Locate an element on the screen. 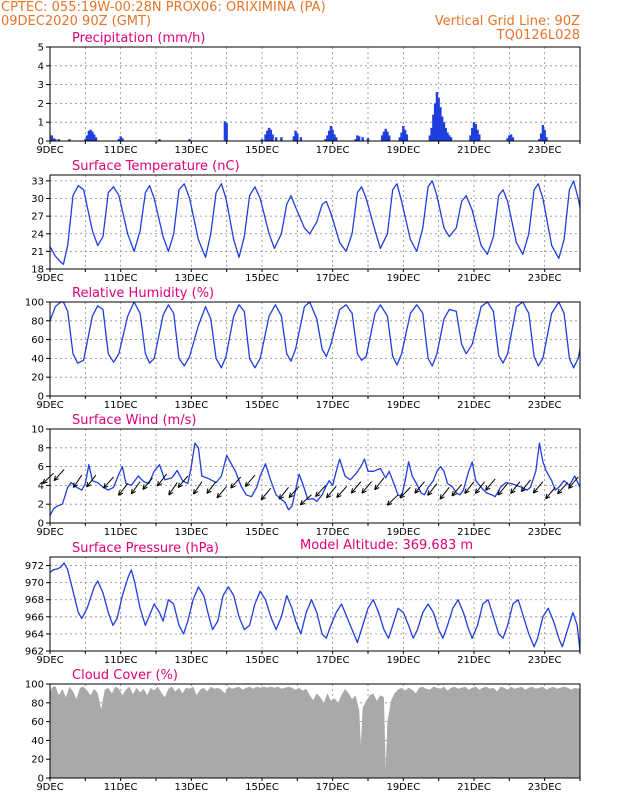  humidity-ytick-label: 60 is located at coordinates (37, 340).